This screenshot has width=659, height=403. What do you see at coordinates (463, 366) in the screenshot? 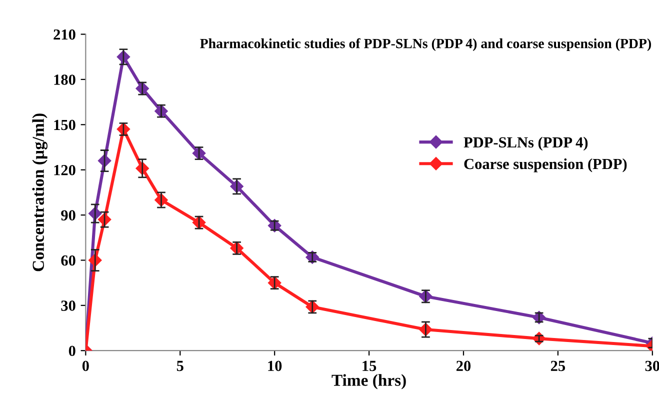
I see `x-tick-label: 20` at bounding box center [463, 366].